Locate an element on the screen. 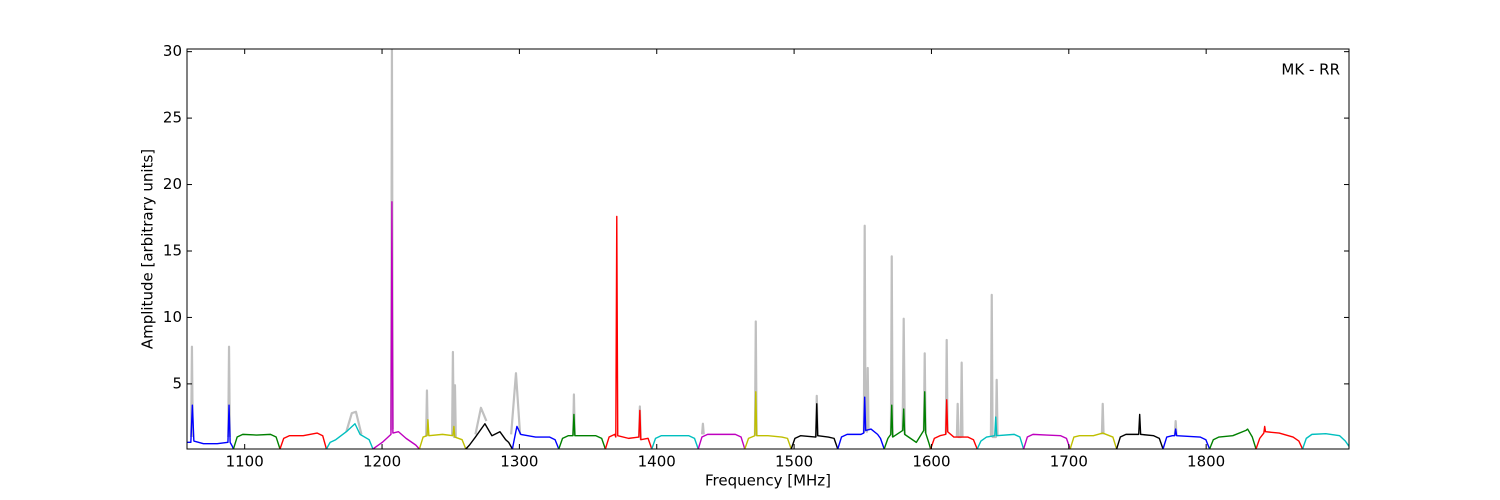 The height and width of the screenshot is (500, 1500). y-tick-label: 25 is located at coordinates (172, 118).